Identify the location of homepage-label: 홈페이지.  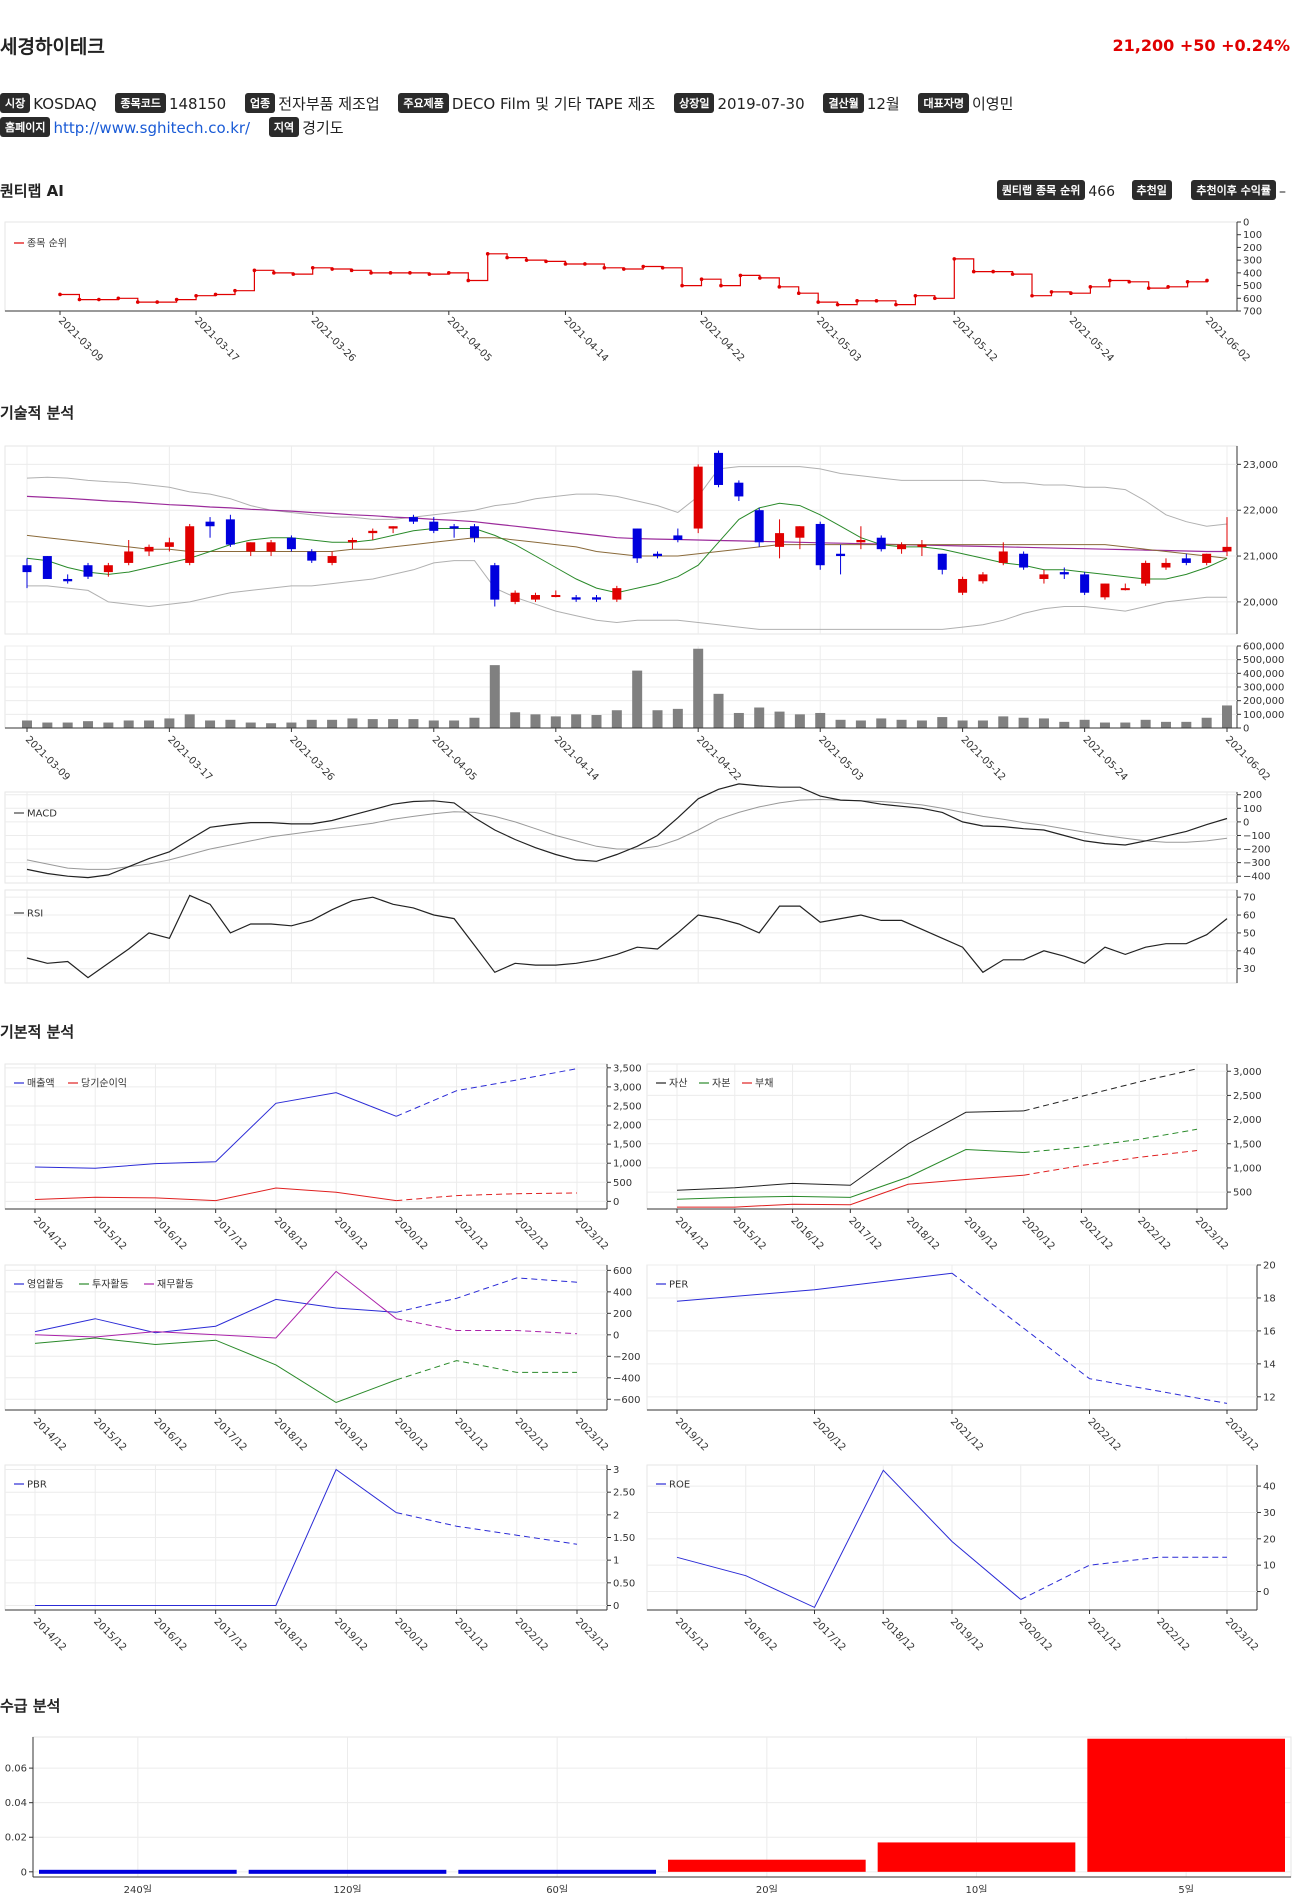
(25, 127).